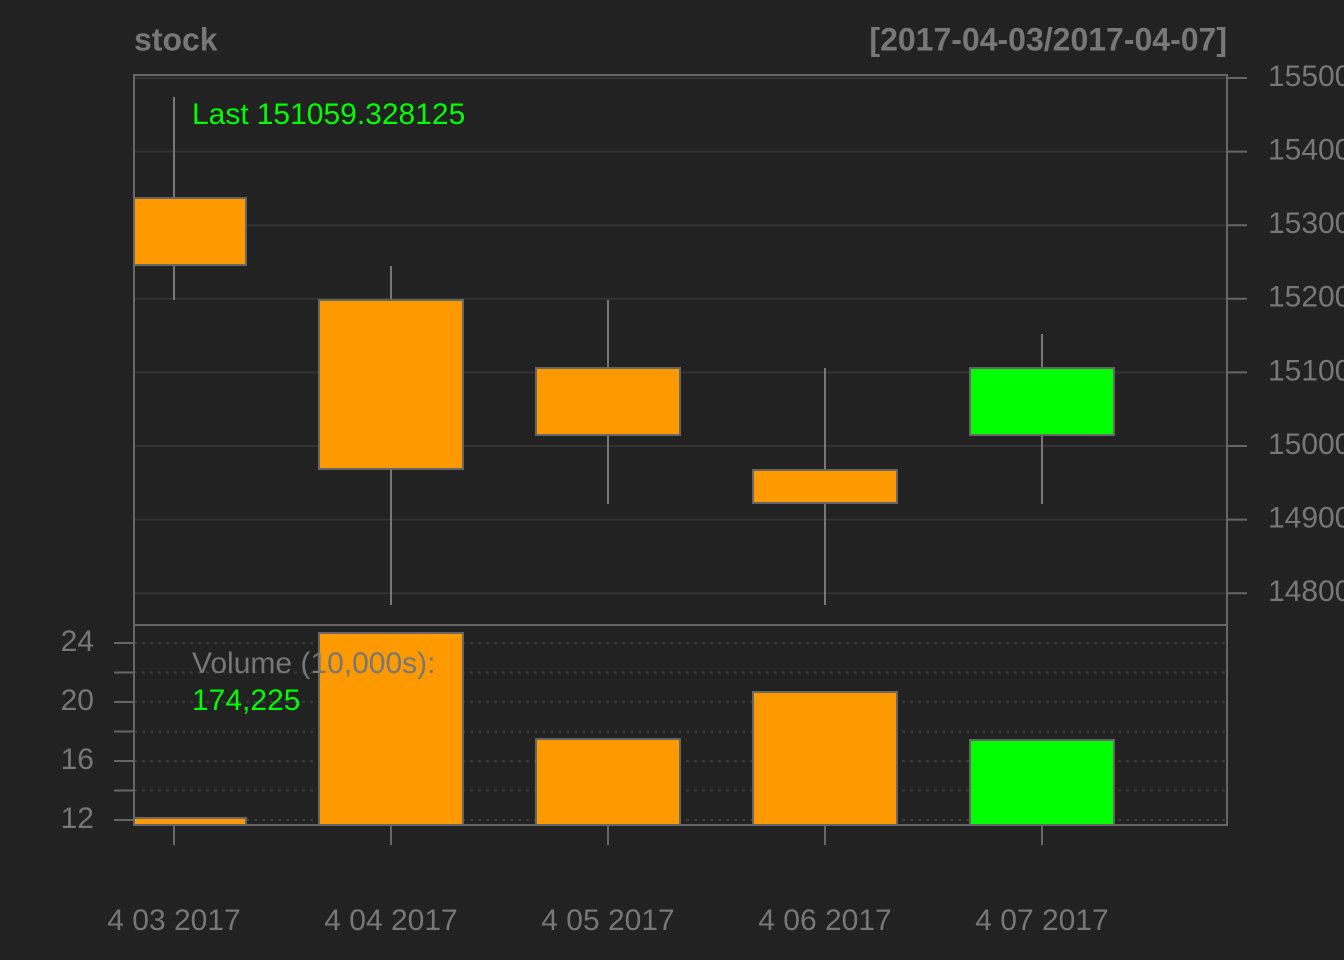  What do you see at coordinates (390, 920) in the screenshot?
I see `x-tick-label: 4 04 2017` at bounding box center [390, 920].